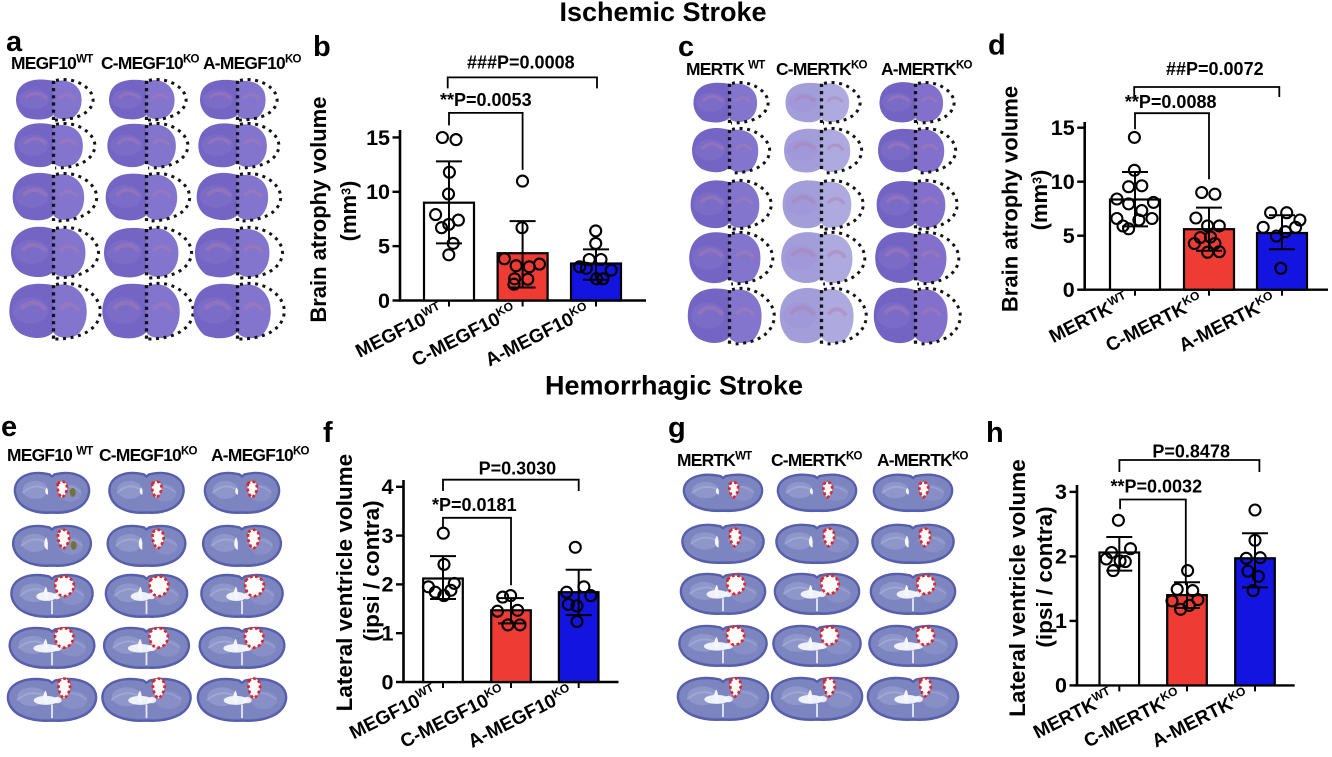 This screenshot has width=1332, height=757. I want to click on svg-text: ##P=0.0072, so click(1215, 69).